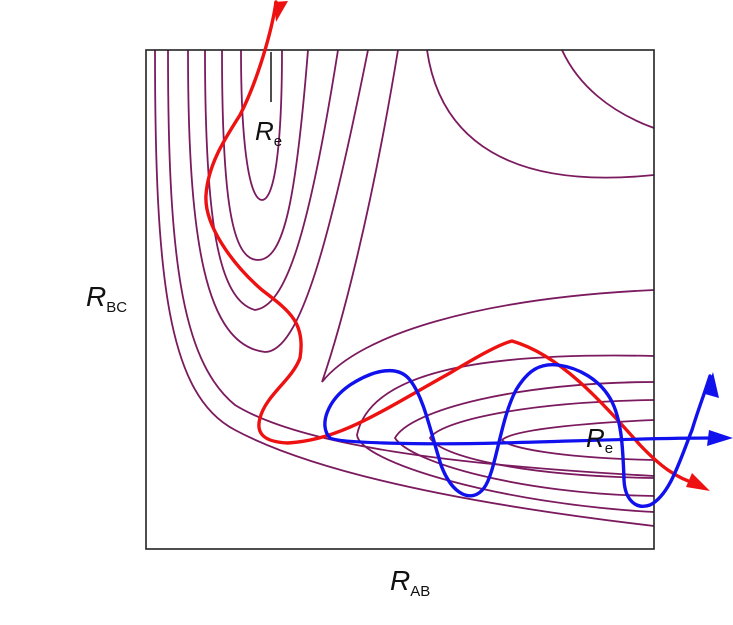 This screenshot has width=733, height=625. Describe the element at coordinates (712, 385) in the screenshot. I see `blue-arrow-head-up` at that location.